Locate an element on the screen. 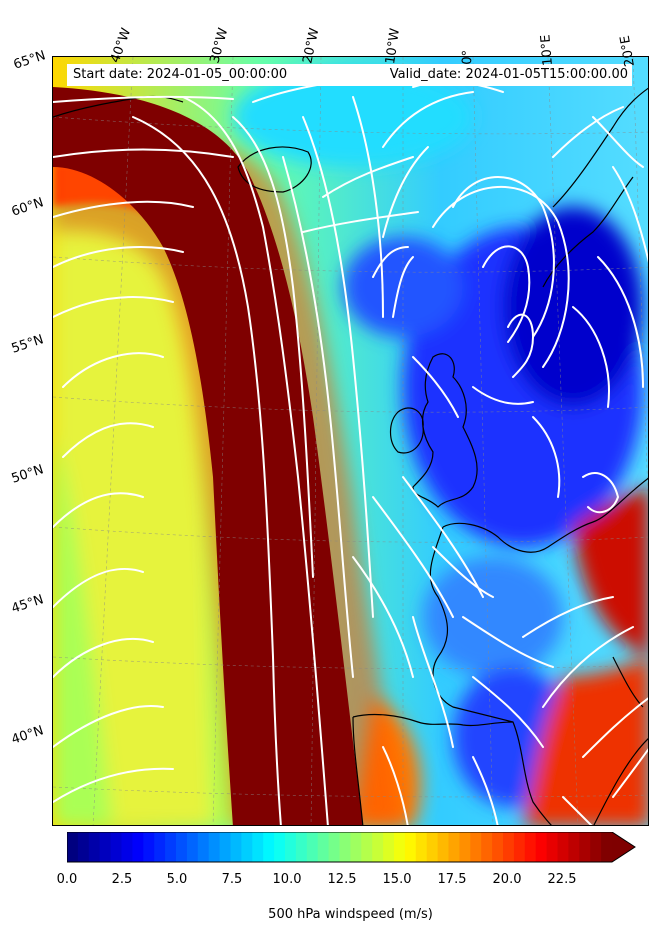 This screenshot has width=659, height=936. colorbar-tick: 10.0 is located at coordinates (287, 879).